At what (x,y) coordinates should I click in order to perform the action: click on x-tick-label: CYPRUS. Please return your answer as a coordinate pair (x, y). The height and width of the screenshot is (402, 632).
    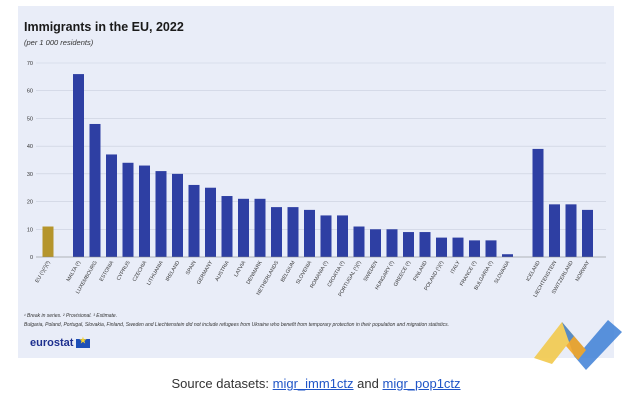
    Looking at the image, I should click on (124, 271).